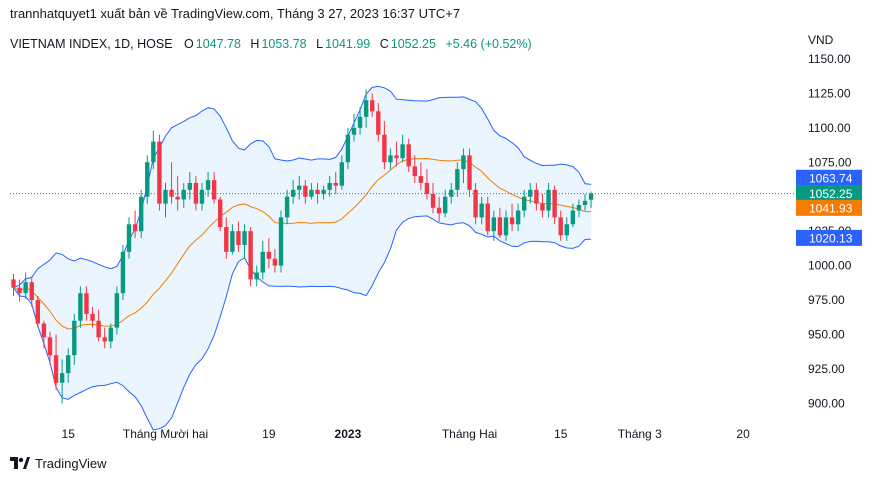  I want to click on y-tick-label: 900.00, so click(826, 403).